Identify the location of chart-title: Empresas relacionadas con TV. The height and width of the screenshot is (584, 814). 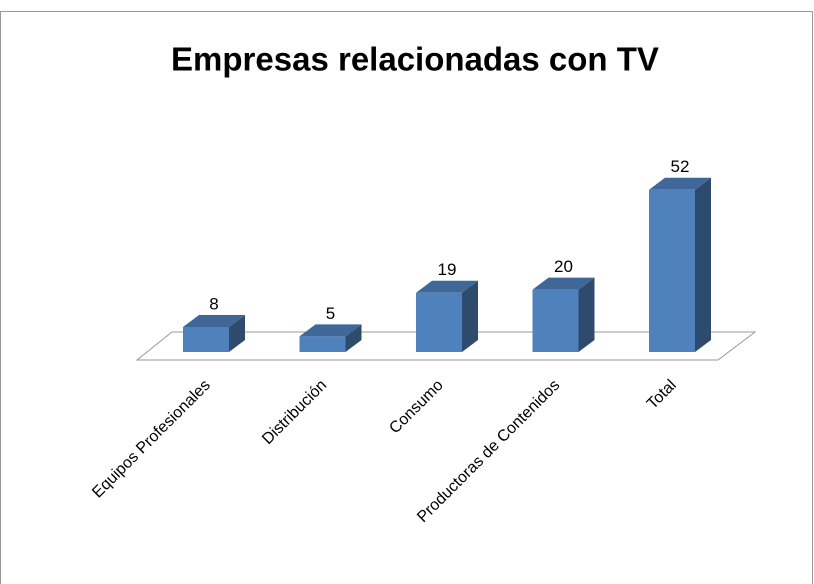
(415, 59).